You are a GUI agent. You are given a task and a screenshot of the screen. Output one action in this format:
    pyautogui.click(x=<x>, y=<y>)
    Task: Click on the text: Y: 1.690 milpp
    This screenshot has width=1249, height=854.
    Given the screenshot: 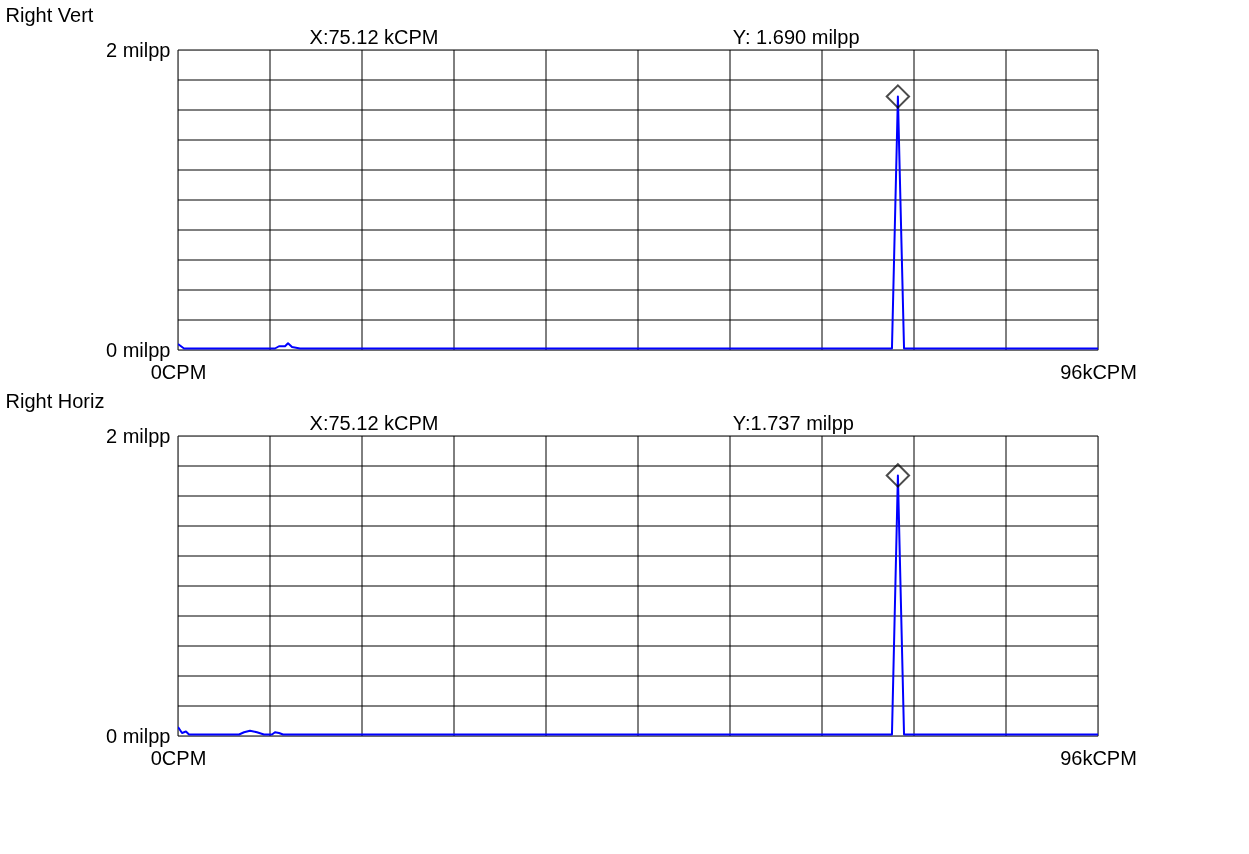 What is the action you would take?
    pyautogui.click(x=796, y=37)
    